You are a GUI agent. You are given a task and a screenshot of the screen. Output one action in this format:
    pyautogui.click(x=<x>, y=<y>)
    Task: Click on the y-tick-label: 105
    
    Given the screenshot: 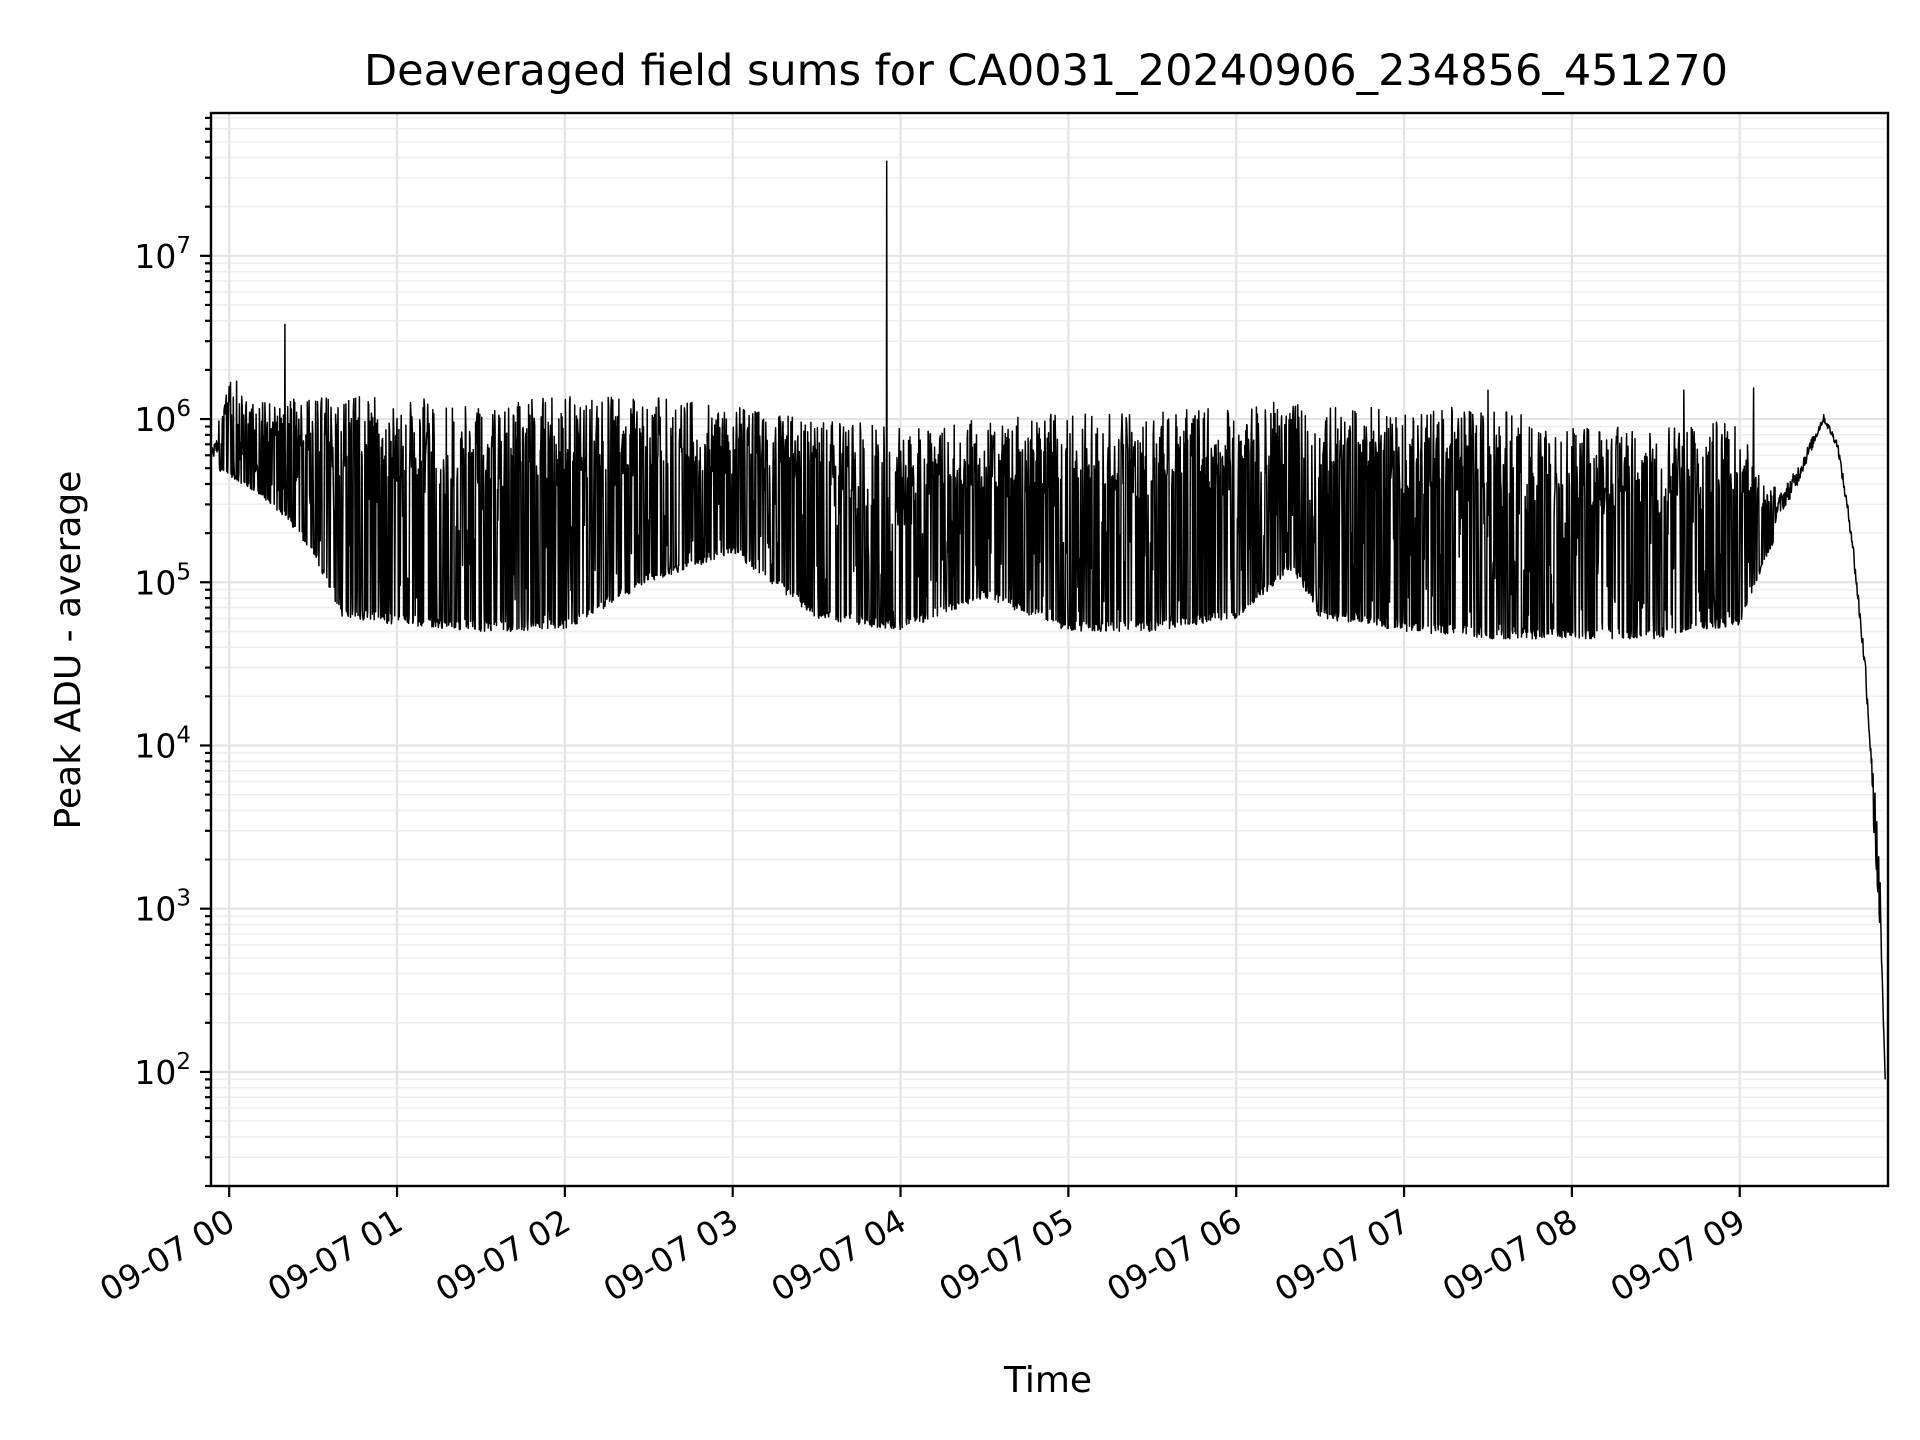 What is the action you would take?
    pyautogui.click(x=162, y=580)
    